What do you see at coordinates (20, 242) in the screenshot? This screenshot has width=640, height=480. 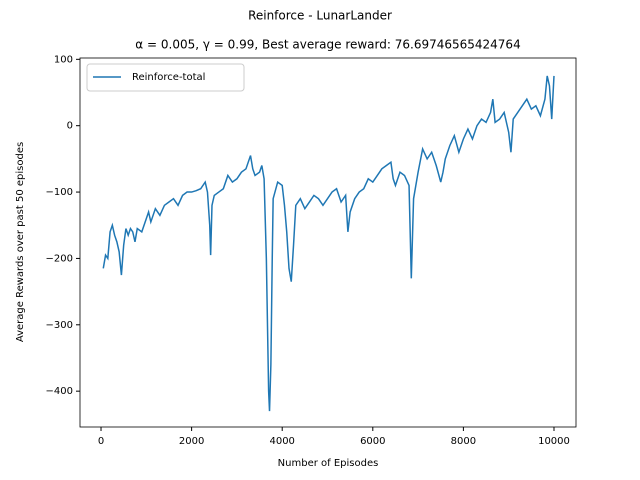 I see `y-axis-label: Average Rewards over past 50 episodes` at bounding box center [20, 242].